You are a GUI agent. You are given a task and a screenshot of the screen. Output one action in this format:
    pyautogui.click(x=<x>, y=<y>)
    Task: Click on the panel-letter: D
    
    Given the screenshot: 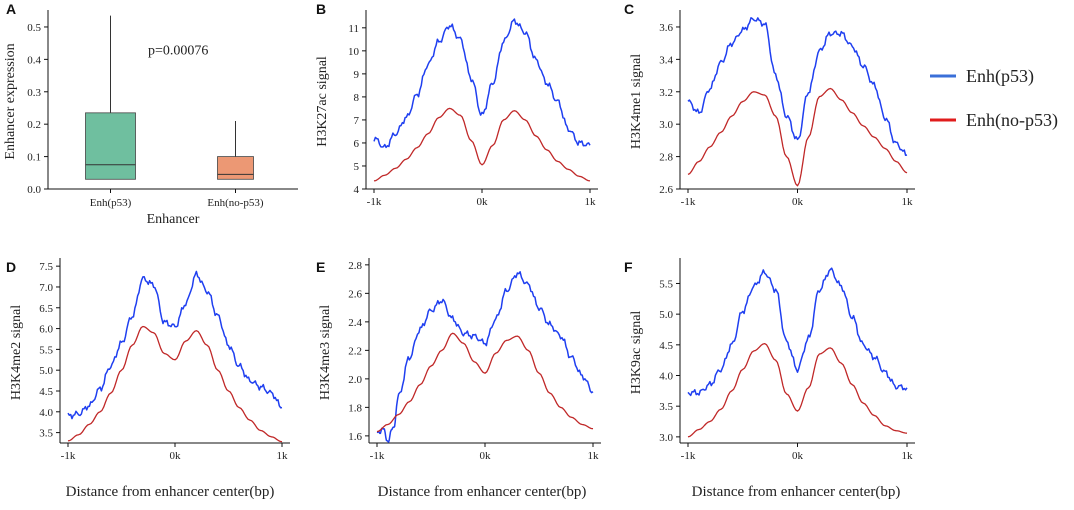 What is the action you would take?
    pyautogui.click(x=11, y=267)
    